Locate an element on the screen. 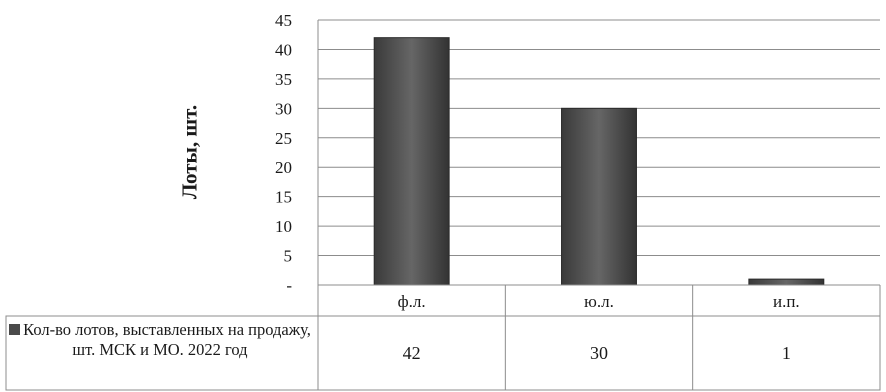 Image resolution: width=886 pixels, height=392 pixels. data-value-label: 1 is located at coordinates (786, 353).